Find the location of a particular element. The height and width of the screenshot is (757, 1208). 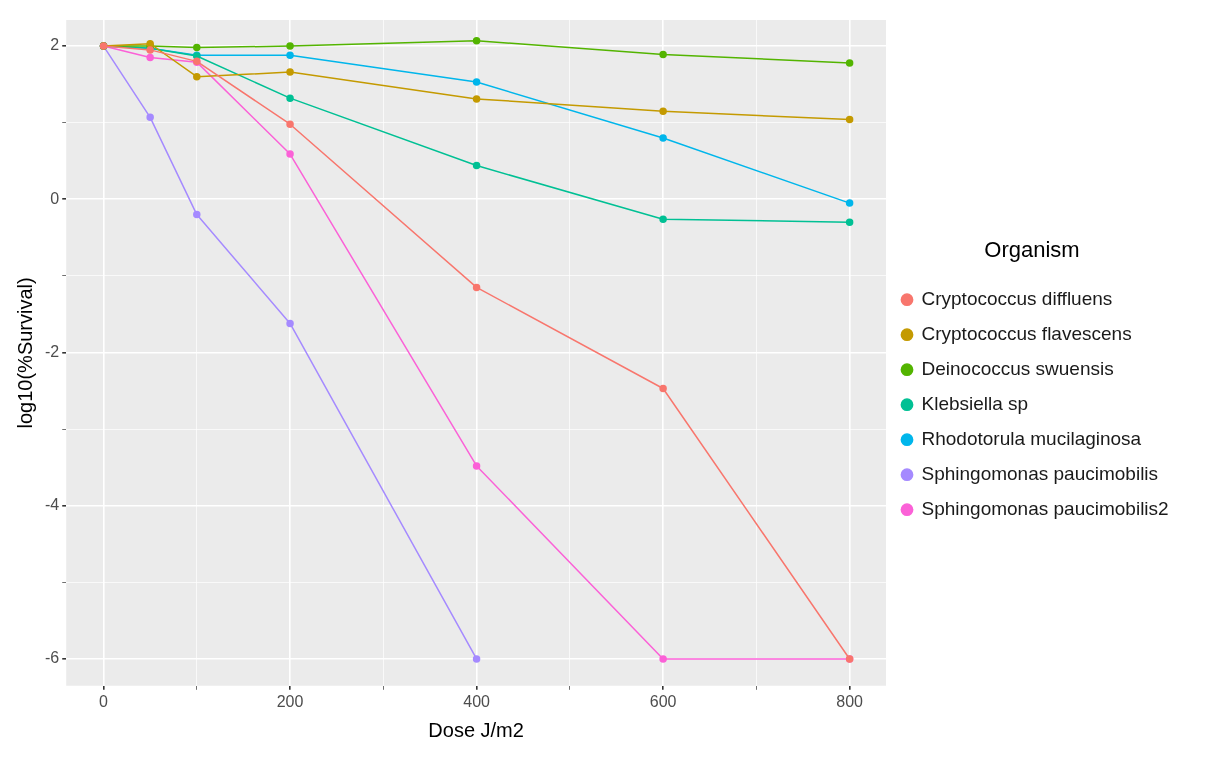

y-tick-label: 0 is located at coordinates (55, 198).